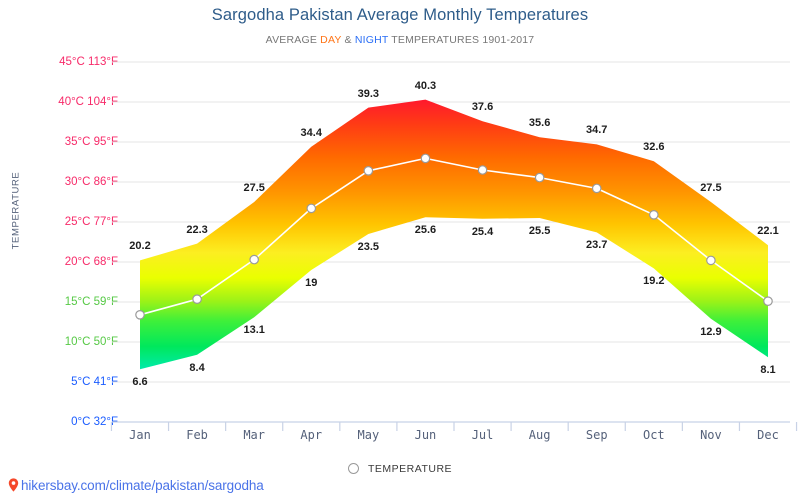 The image size is (800, 500). Describe the element at coordinates (711, 331) in the screenshot. I see `night-value-label: 12.9` at that location.